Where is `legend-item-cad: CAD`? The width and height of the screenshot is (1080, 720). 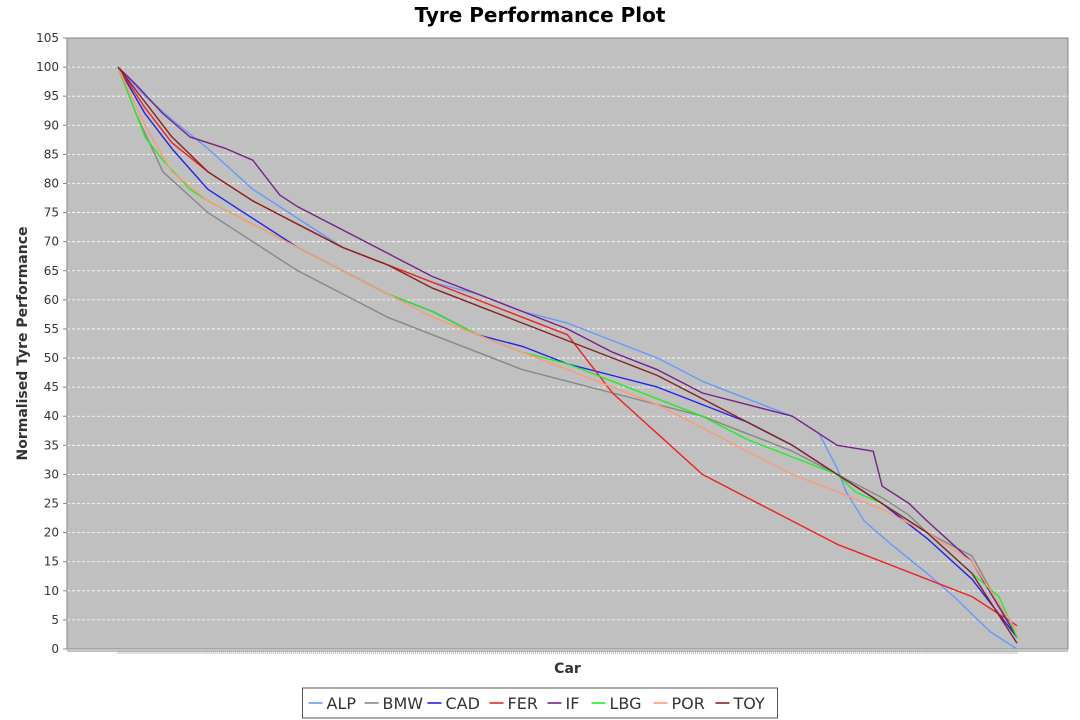 legend-item-cad: CAD is located at coordinates (453, 703).